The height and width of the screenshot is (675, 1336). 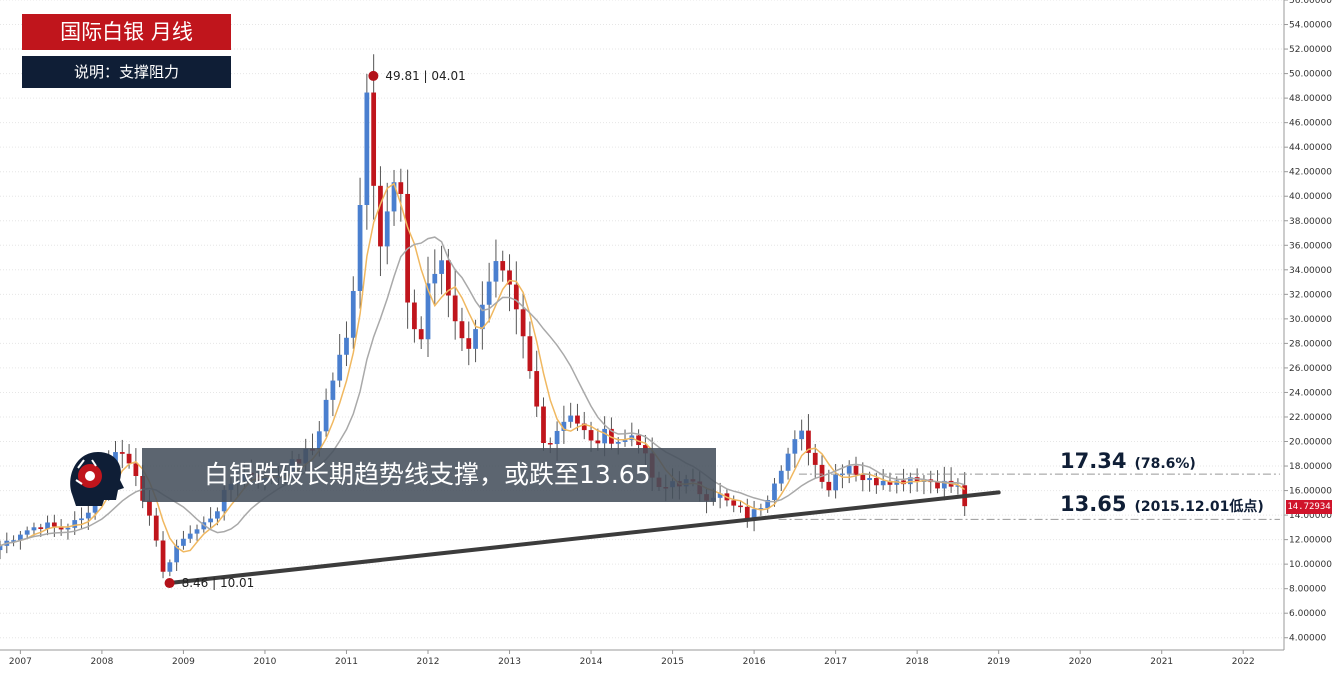 I want to click on low-point-label: 8.46 | 10.01, so click(x=218, y=583).